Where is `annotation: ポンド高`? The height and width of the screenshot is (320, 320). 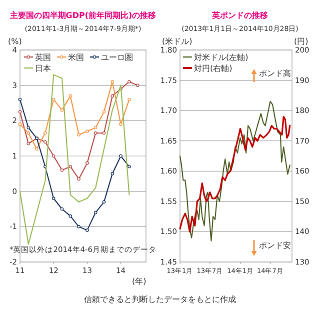 annotation: ポンド高 is located at coordinates (275, 73).